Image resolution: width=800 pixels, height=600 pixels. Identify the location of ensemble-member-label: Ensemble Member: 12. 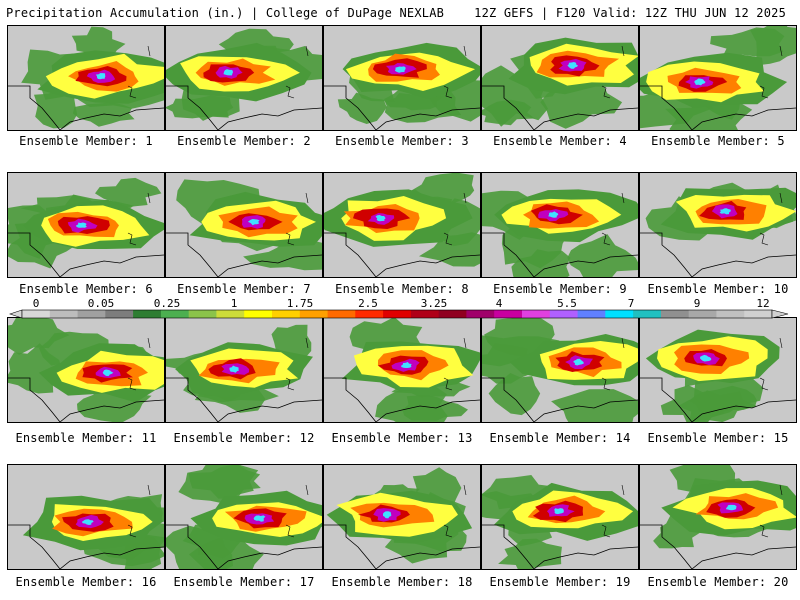
(244, 438).